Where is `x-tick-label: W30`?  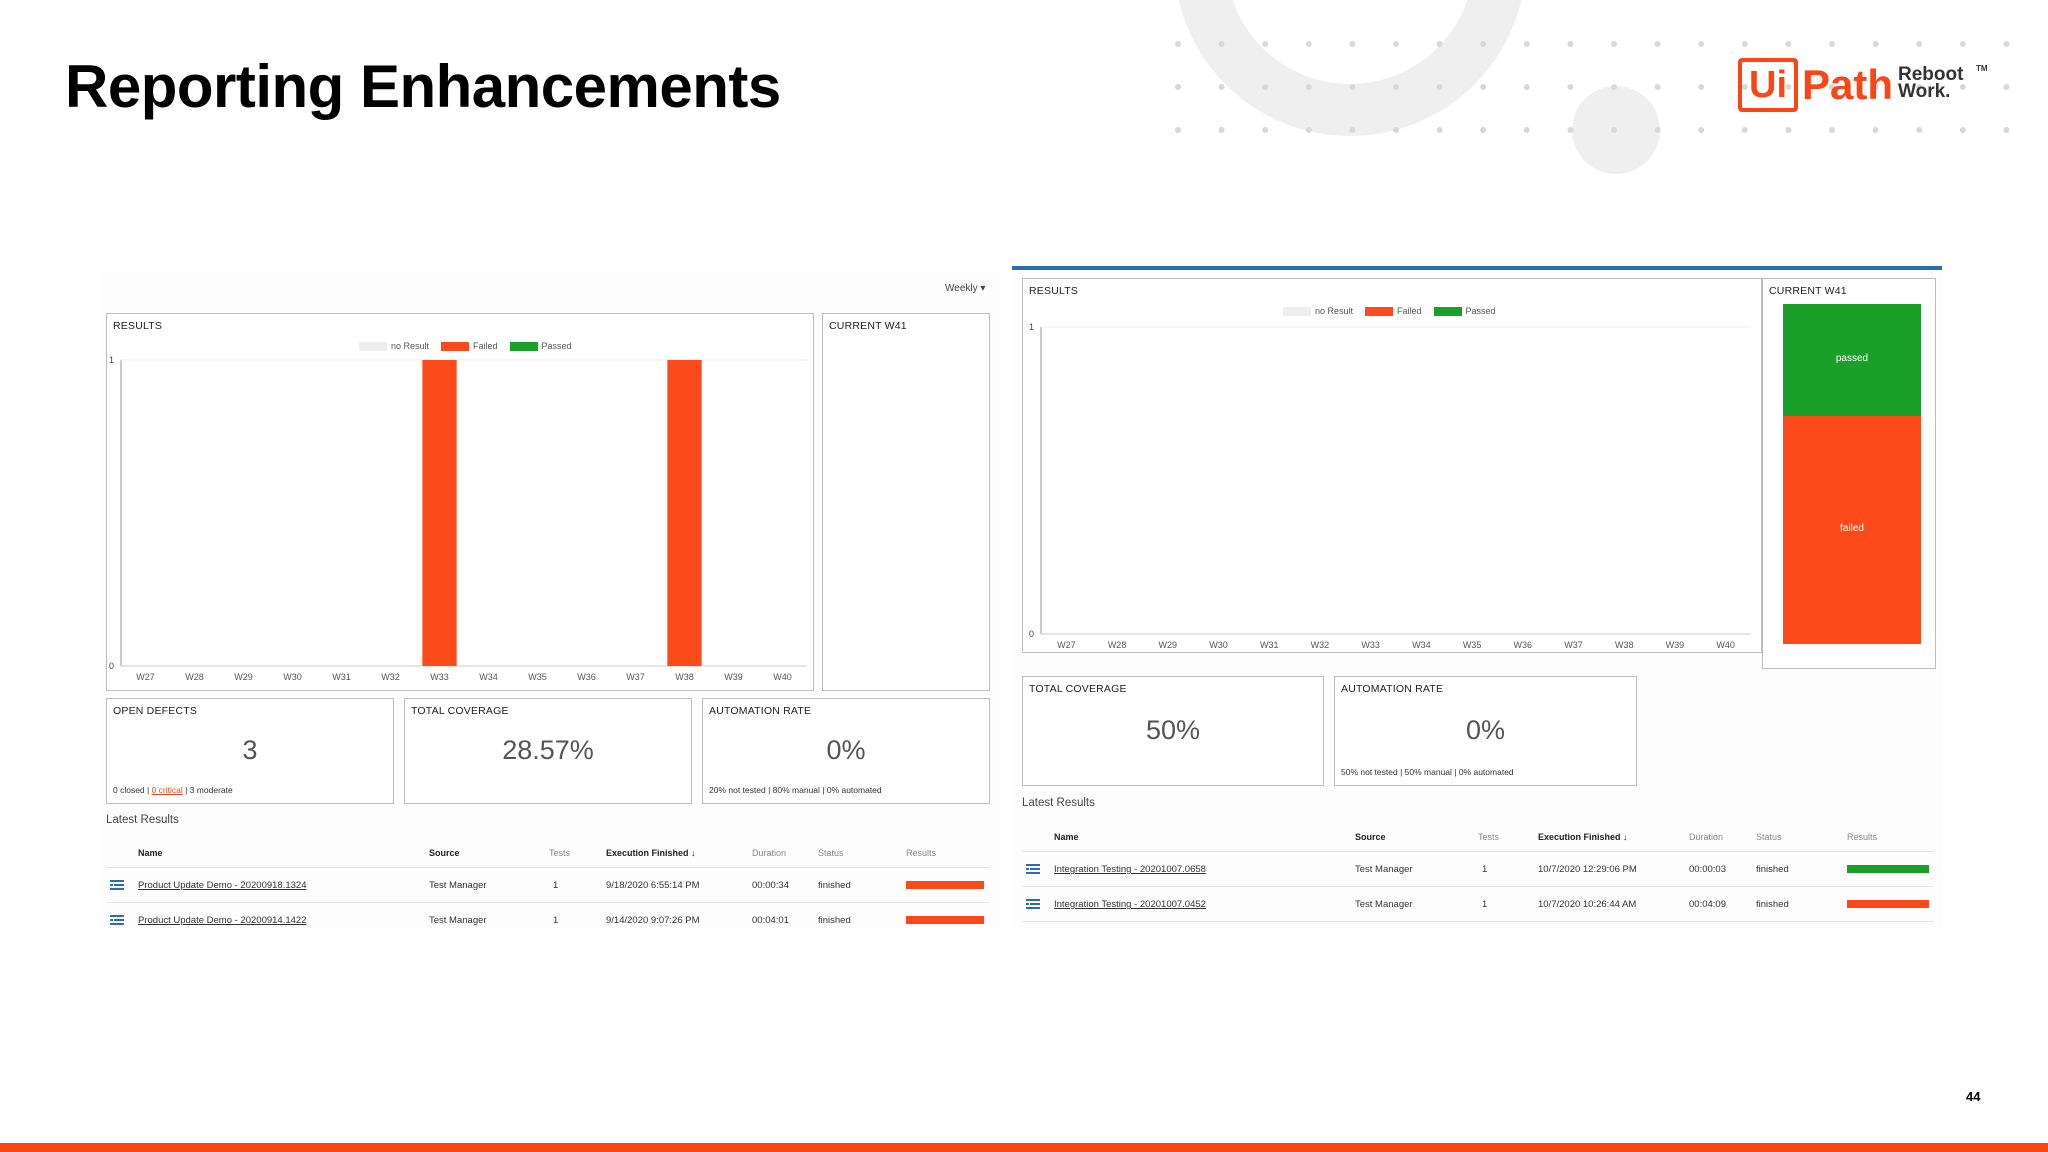
x-tick-label: W30 is located at coordinates (292, 677).